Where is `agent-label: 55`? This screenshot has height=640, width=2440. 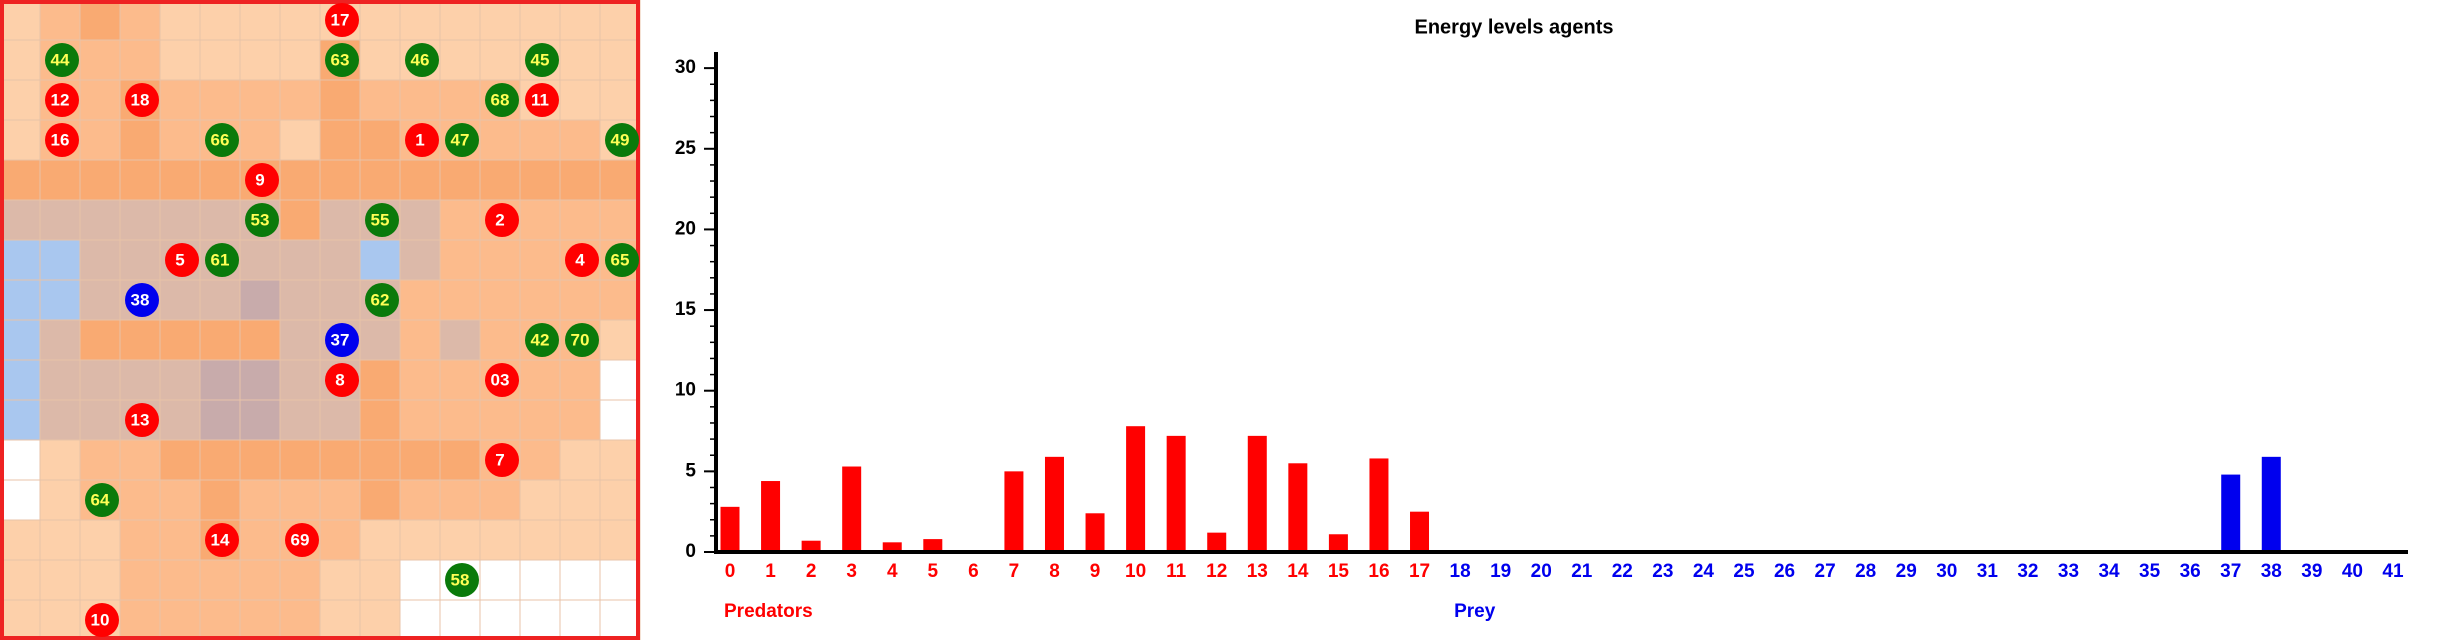 agent-label: 55 is located at coordinates (380, 219).